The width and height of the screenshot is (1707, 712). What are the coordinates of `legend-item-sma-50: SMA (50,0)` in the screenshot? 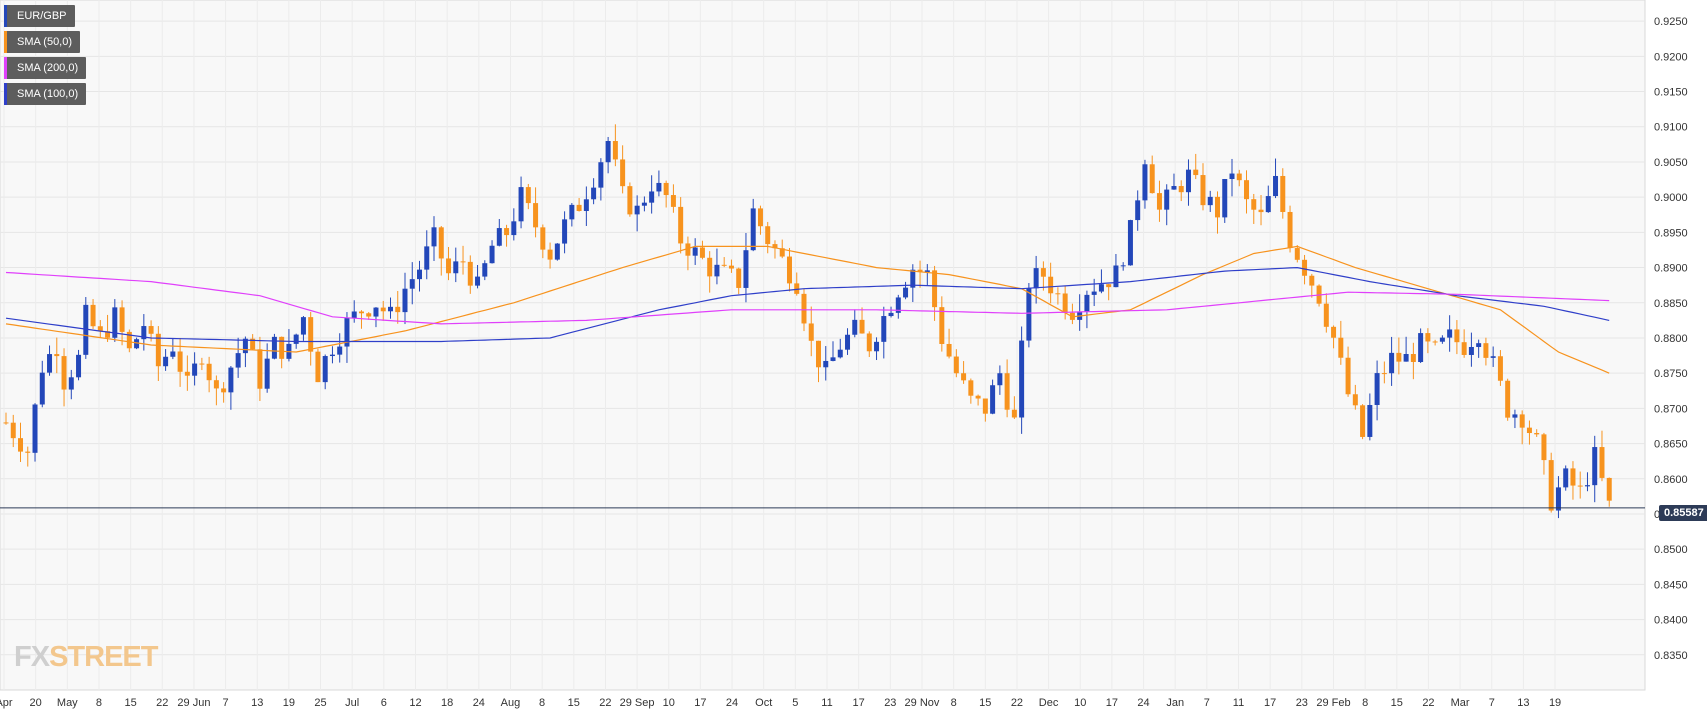 It's located at (42, 42).